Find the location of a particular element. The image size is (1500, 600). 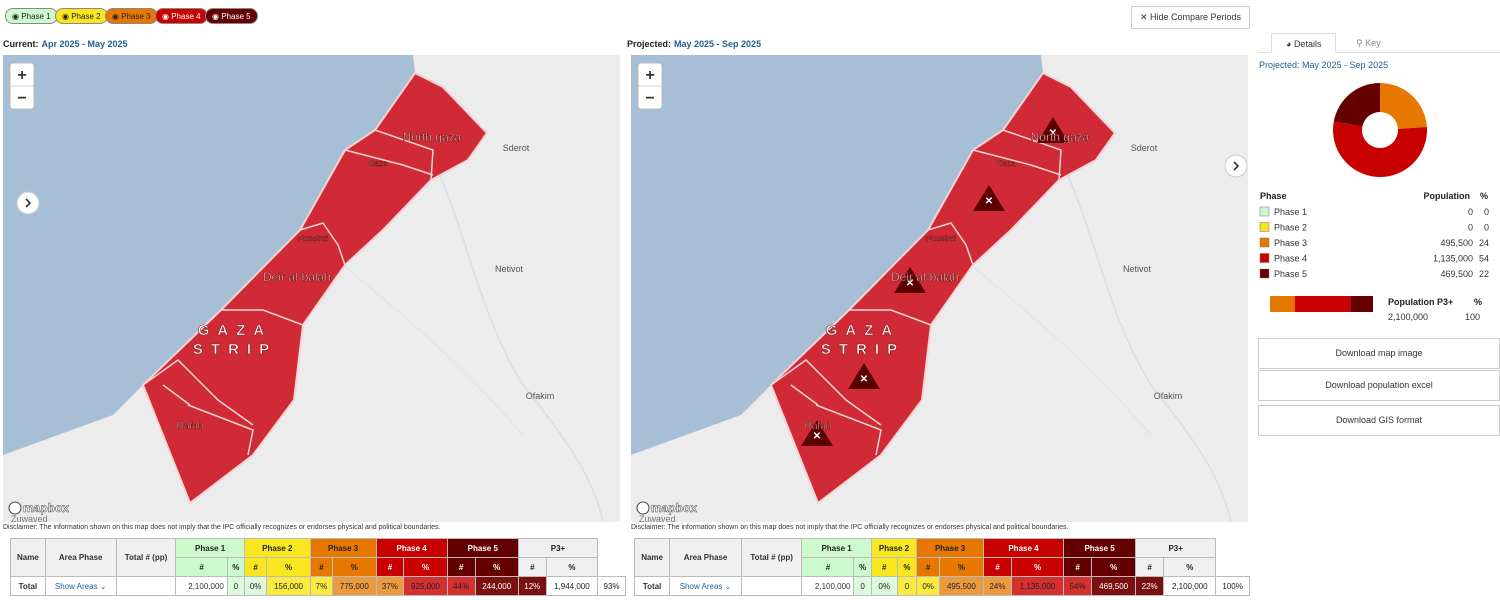

column-header: Area Phase is located at coordinates (80, 557).